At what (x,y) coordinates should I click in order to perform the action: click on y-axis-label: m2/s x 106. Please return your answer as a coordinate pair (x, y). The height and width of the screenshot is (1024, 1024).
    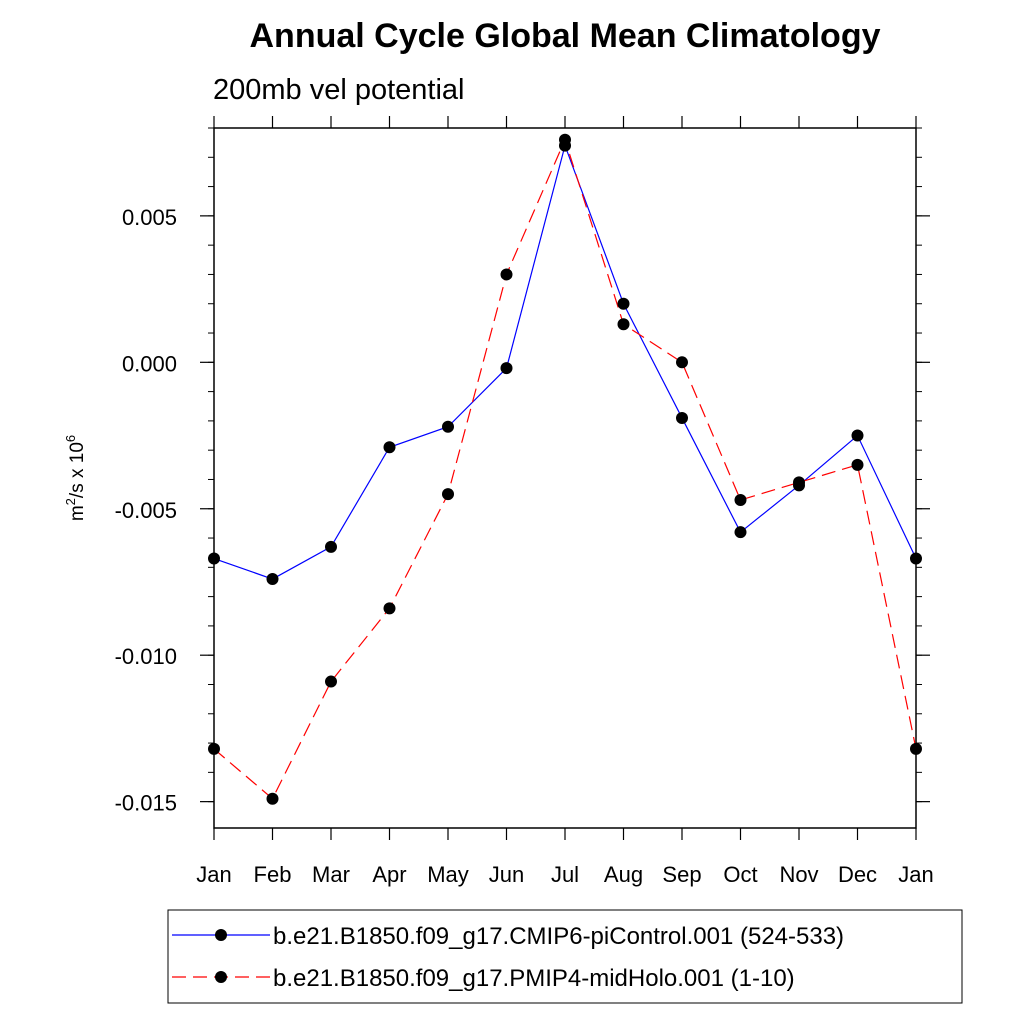
    Looking at the image, I should click on (75, 478).